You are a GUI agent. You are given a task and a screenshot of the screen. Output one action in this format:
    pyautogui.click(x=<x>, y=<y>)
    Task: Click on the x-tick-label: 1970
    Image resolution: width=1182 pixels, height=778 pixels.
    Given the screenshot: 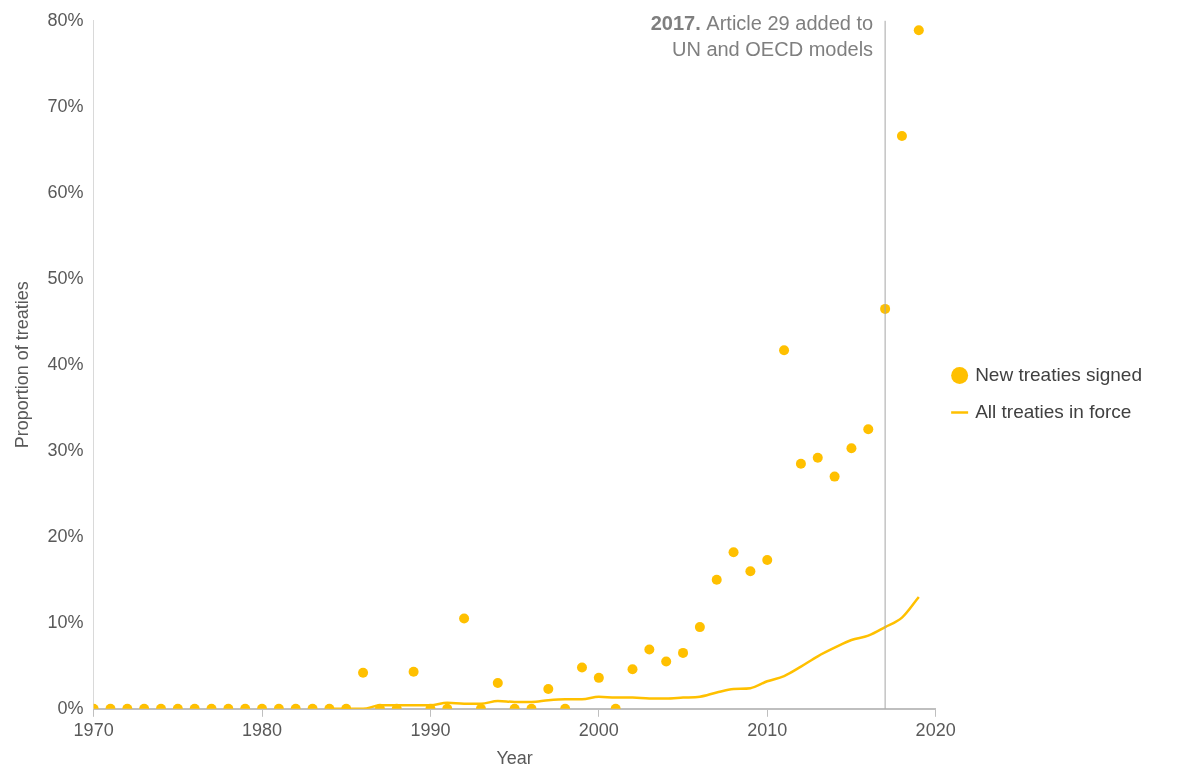 What is the action you would take?
    pyautogui.click(x=93, y=729)
    